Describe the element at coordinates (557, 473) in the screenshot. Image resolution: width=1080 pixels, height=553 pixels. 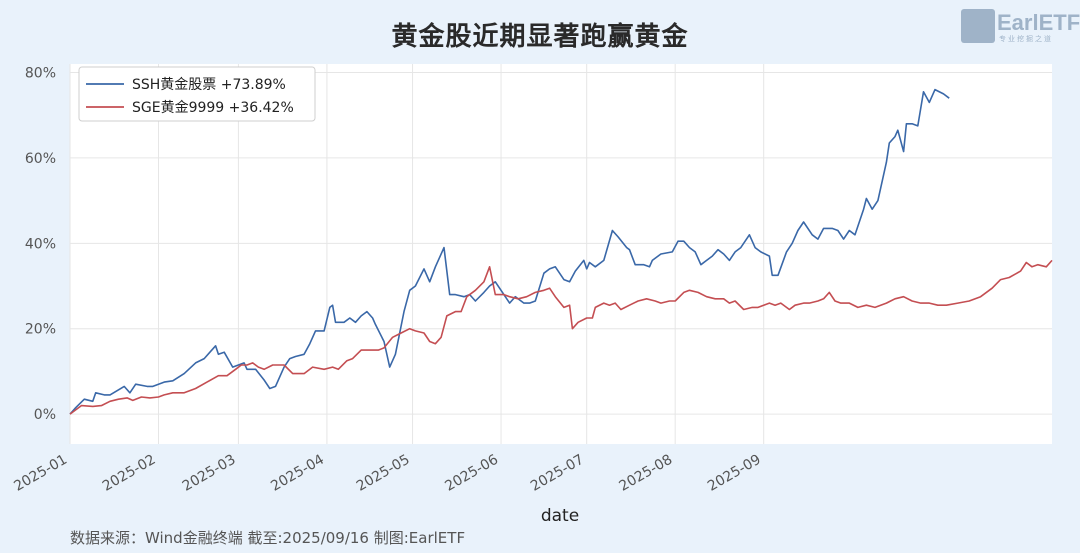
I see `x-tick-label: 2025-07` at that location.